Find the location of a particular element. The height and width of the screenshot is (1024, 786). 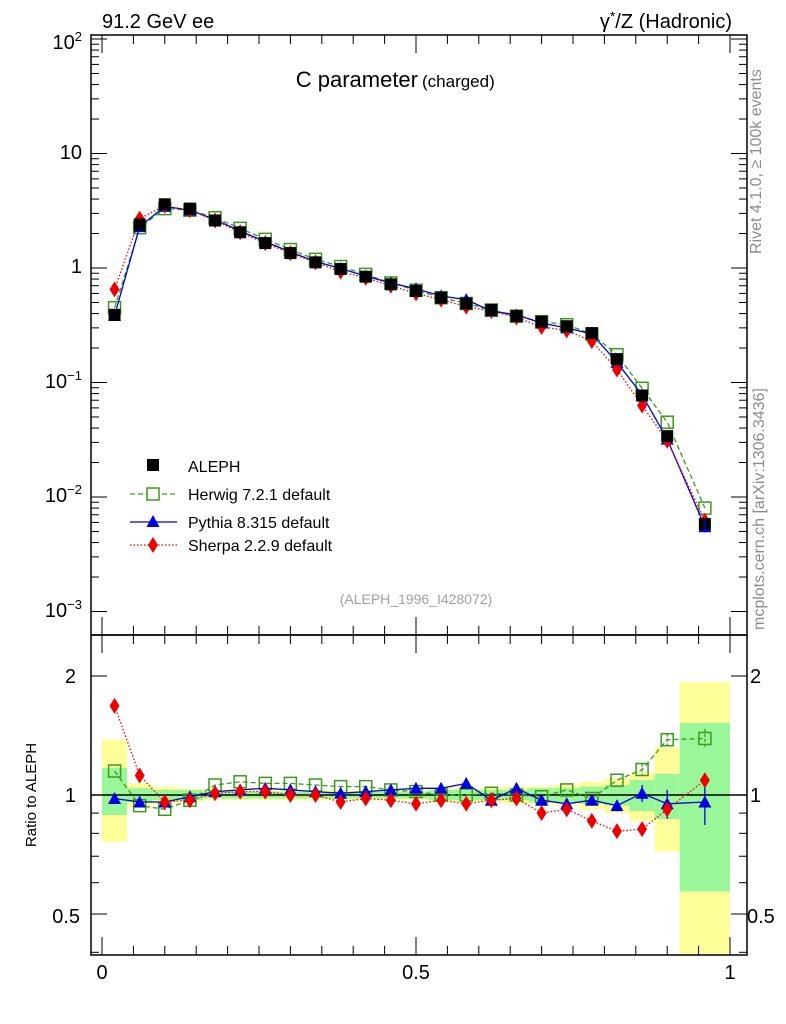

y-tick-label-10: 10 is located at coordinates (71, 153).